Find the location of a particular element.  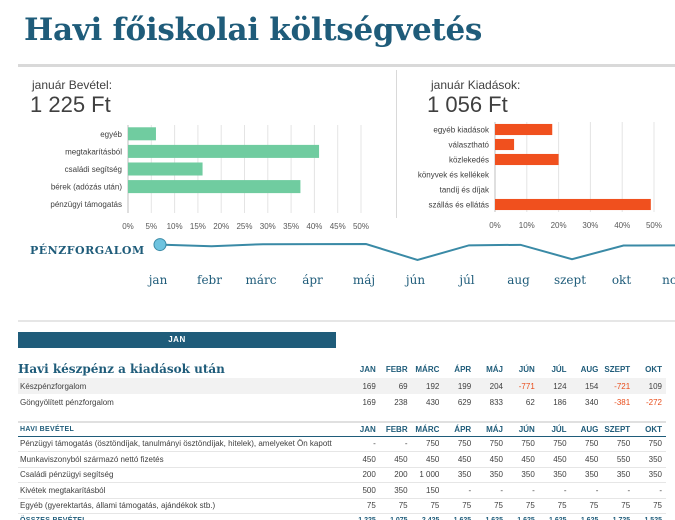

table-cell: 192 is located at coordinates (427, 386).